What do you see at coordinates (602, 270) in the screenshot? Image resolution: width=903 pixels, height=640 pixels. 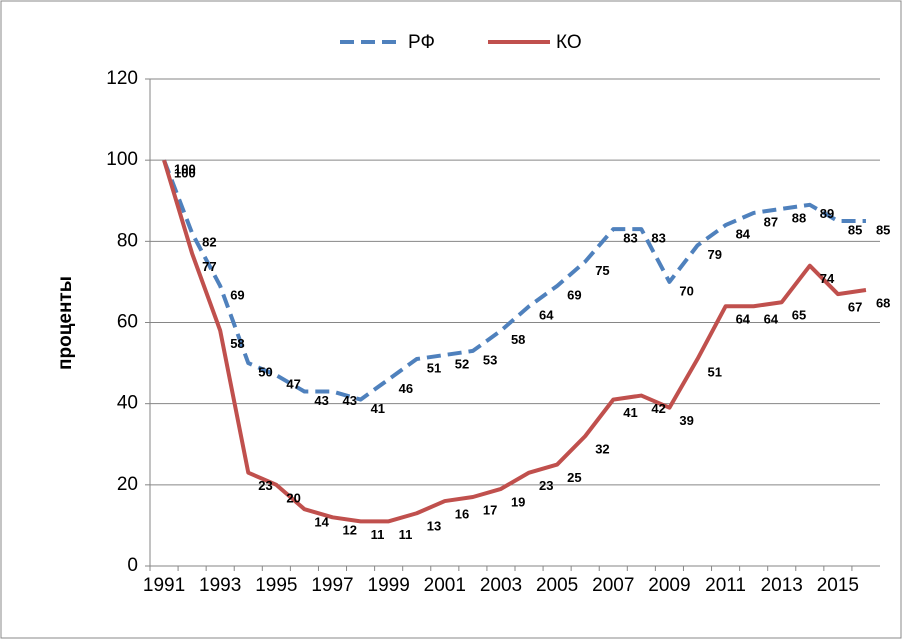 I see `data-label: 75` at bounding box center [602, 270].